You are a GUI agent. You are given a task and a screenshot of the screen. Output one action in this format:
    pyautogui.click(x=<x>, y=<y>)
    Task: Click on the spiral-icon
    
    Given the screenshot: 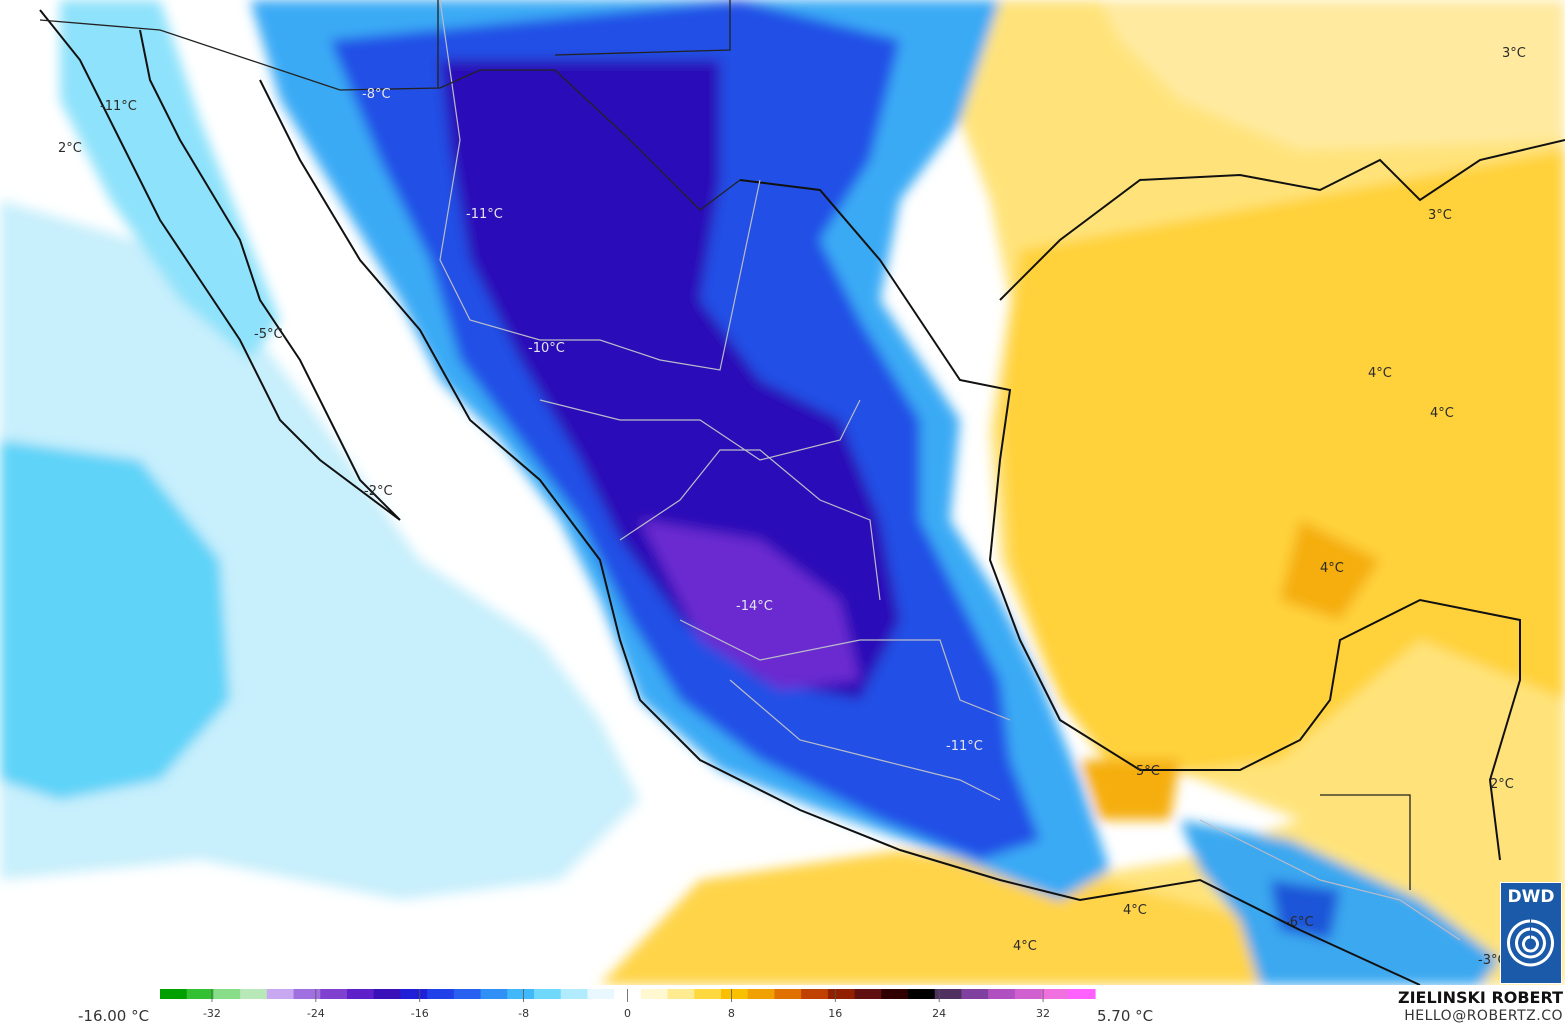 What is the action you would take?
    pyautogui.click(x=1530, y=943)
    